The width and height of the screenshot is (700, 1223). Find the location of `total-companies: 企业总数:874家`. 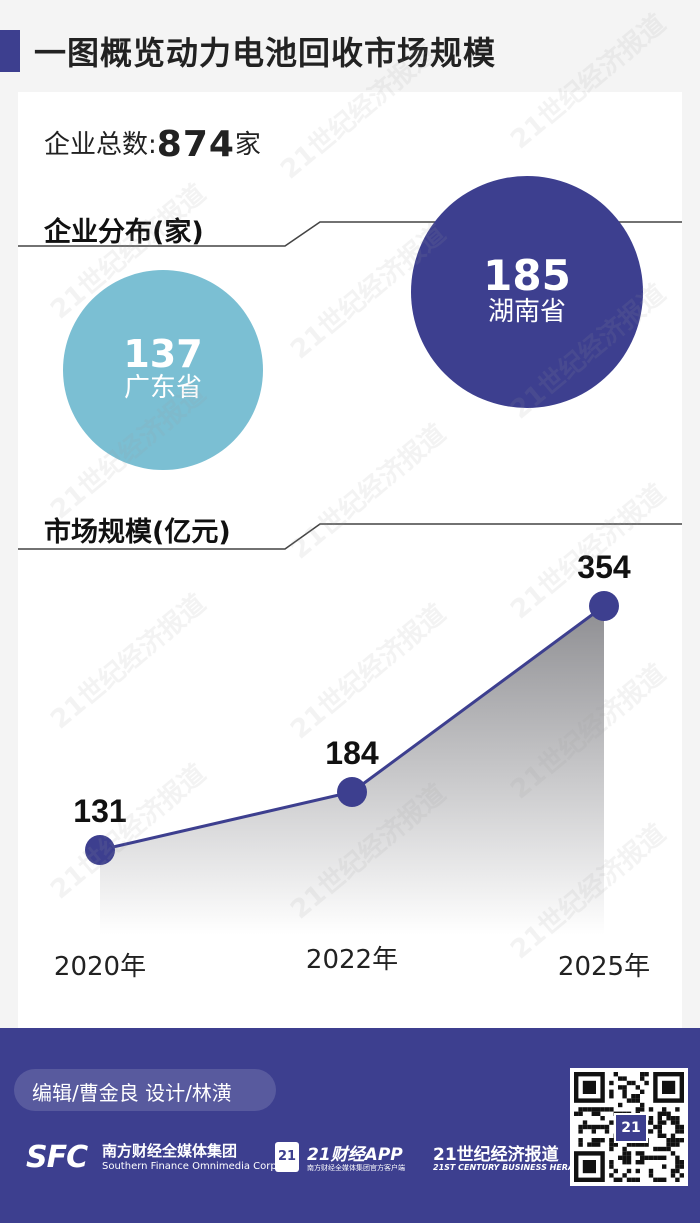

total-companies: 企业总数:874家 is located at coordinates (152, 144).